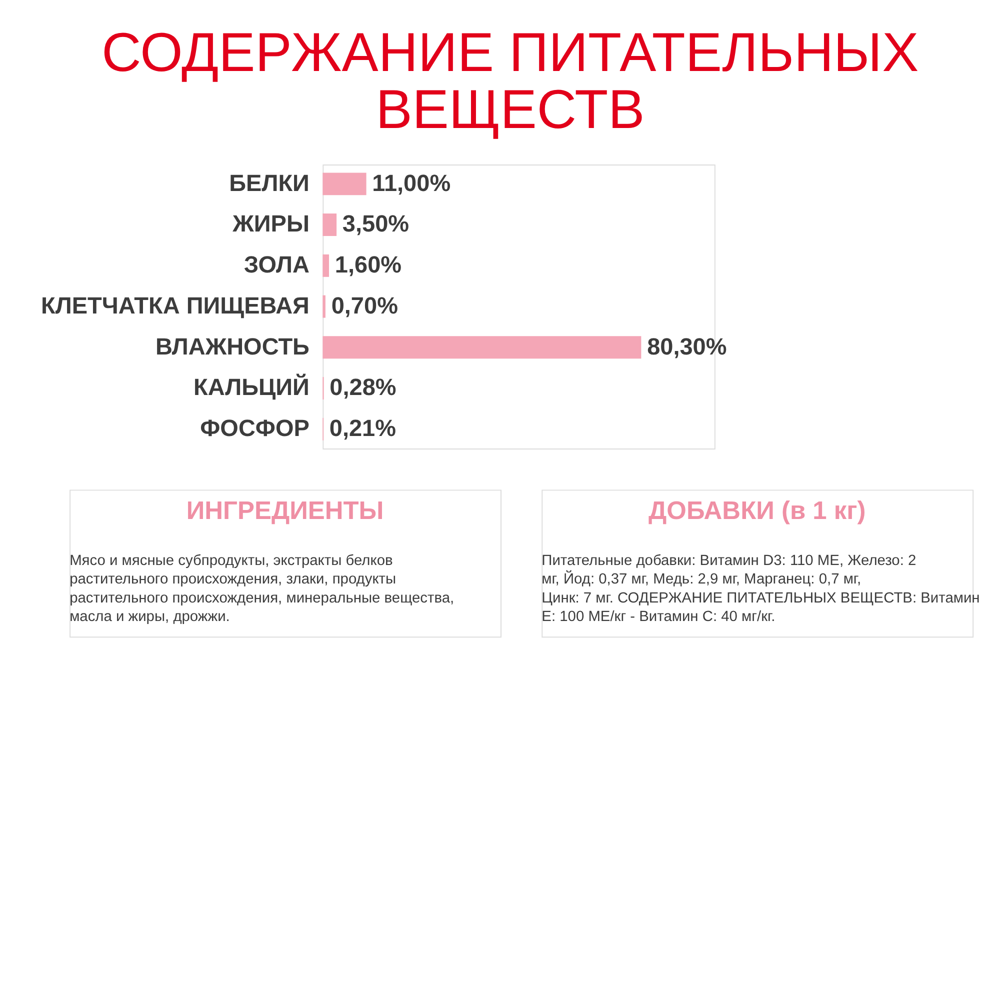 The image size is (1000, 1000). Describe the element at coordinates (255, 427) in the screenshot. I see `y-tick-label: ФОСФОР` at that location.